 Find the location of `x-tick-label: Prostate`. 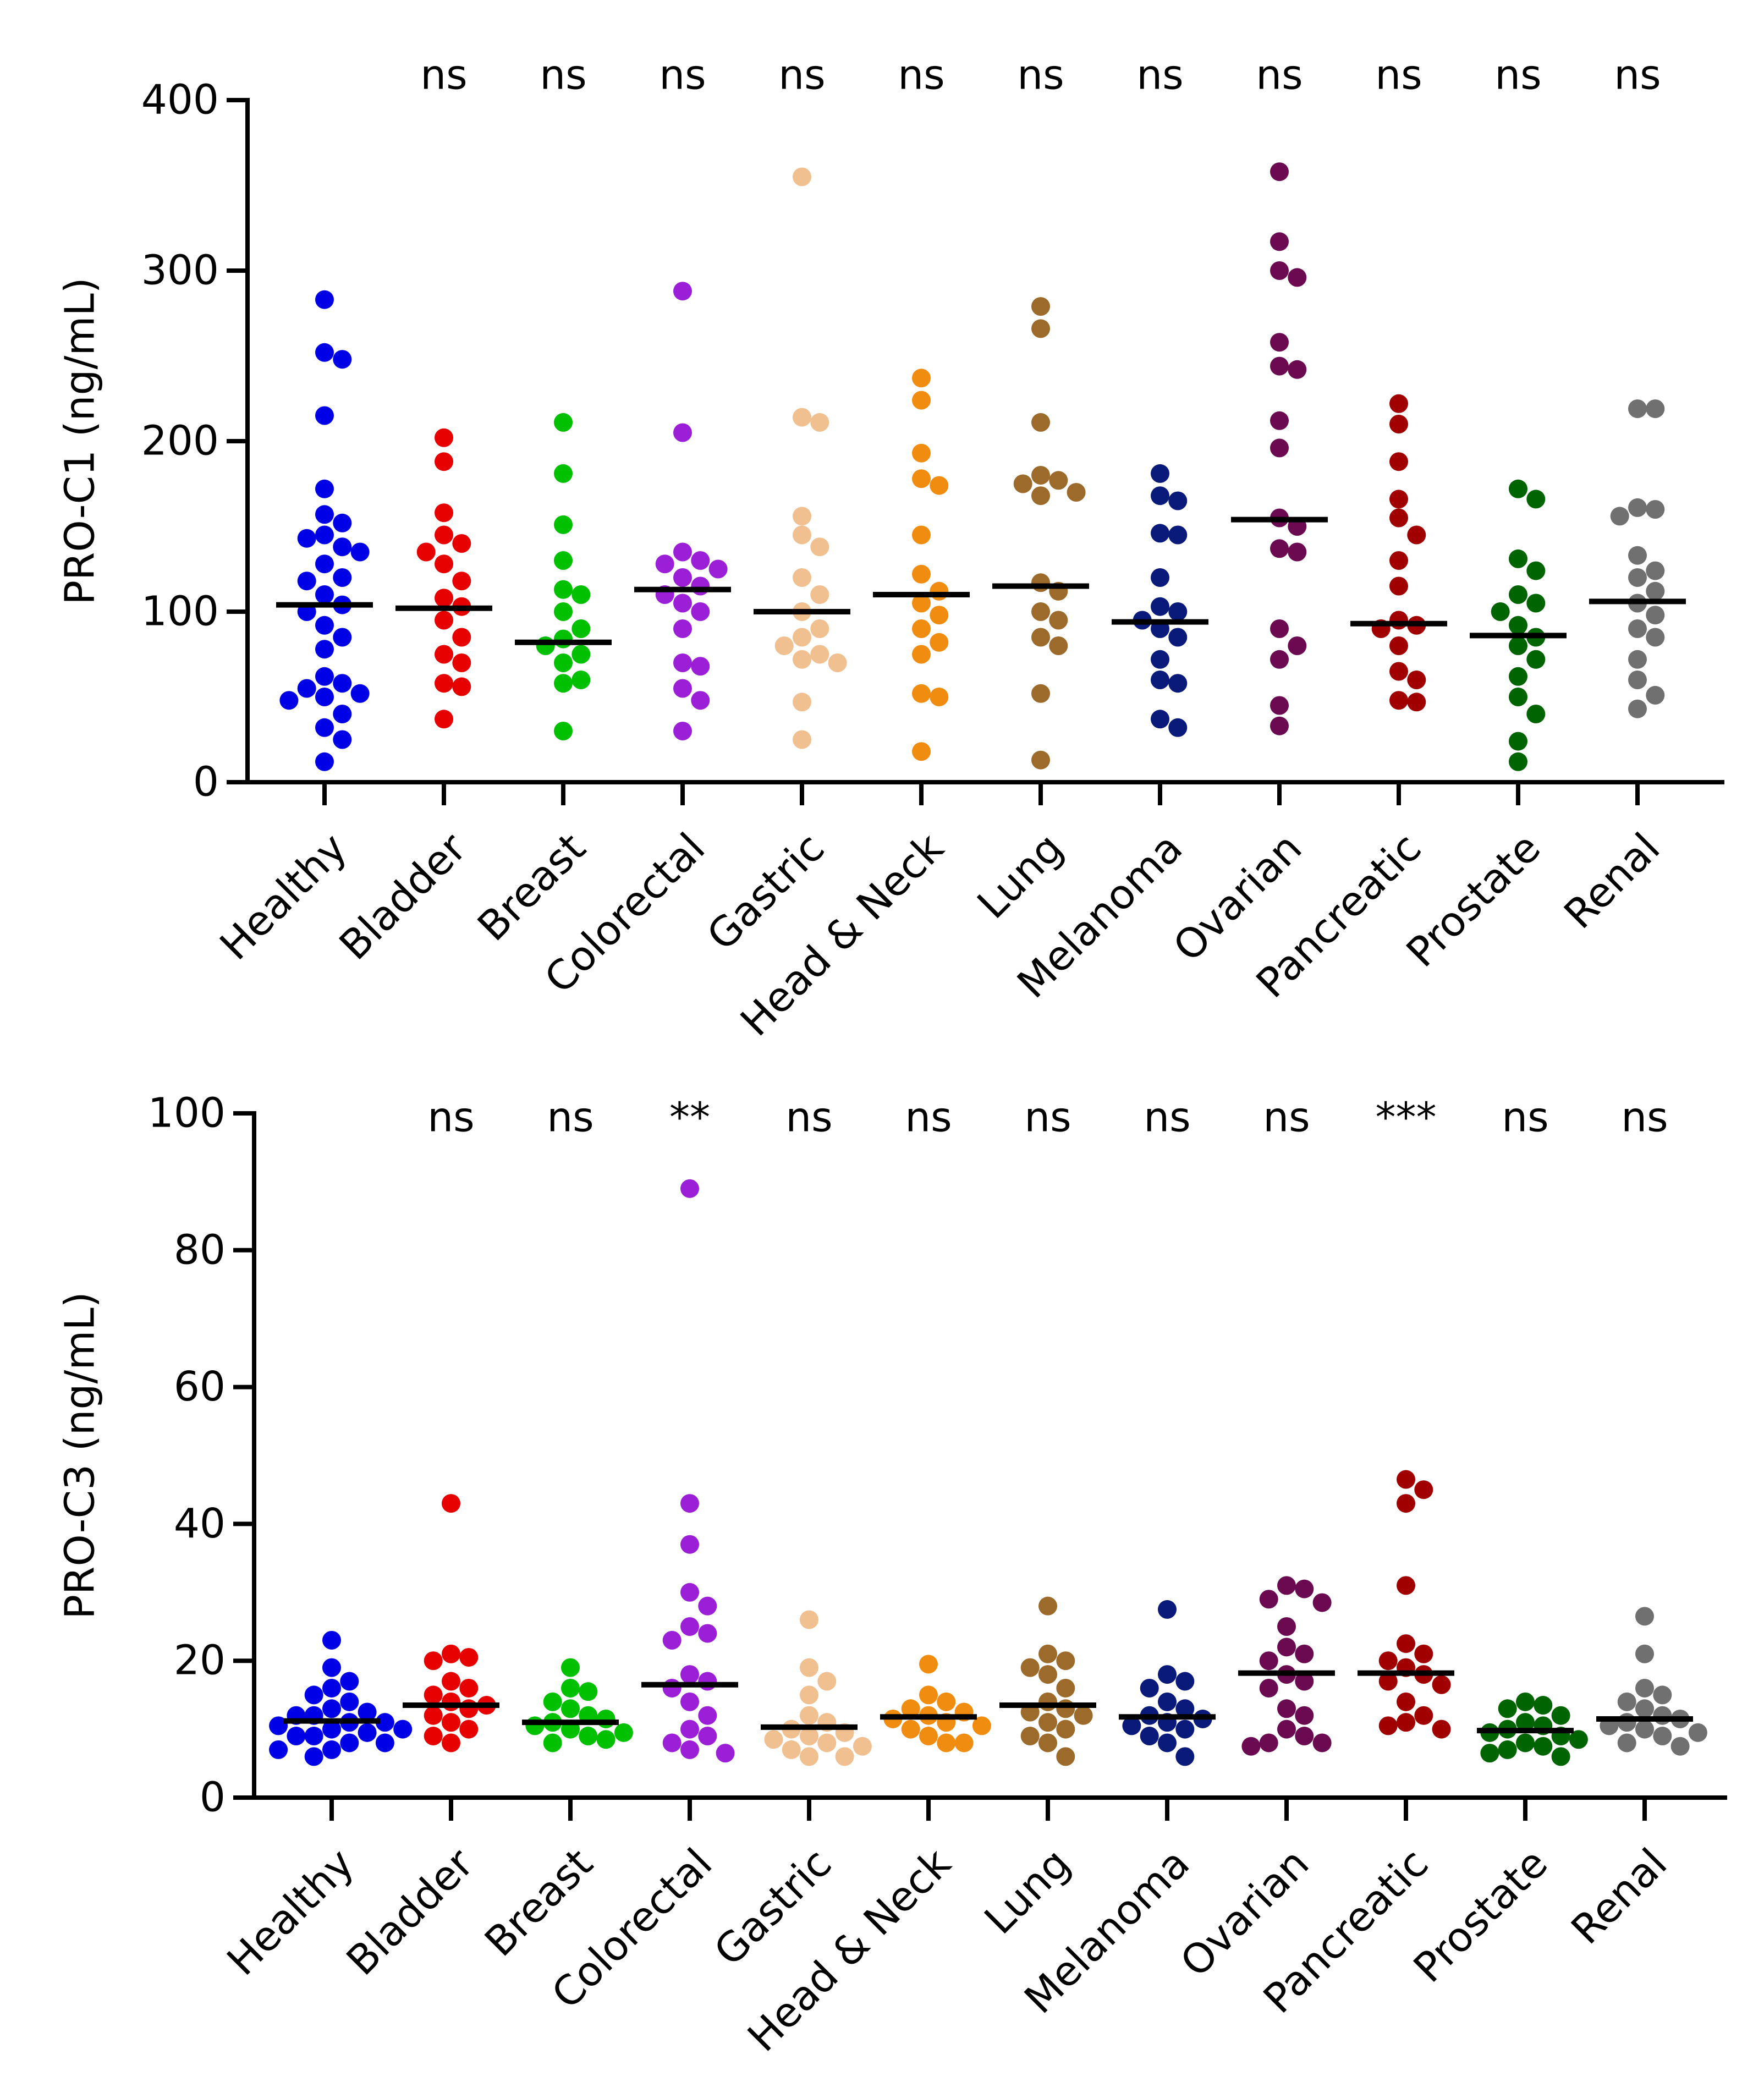

x-tick-label: Prostate is located at coordinates (1481, 1915).